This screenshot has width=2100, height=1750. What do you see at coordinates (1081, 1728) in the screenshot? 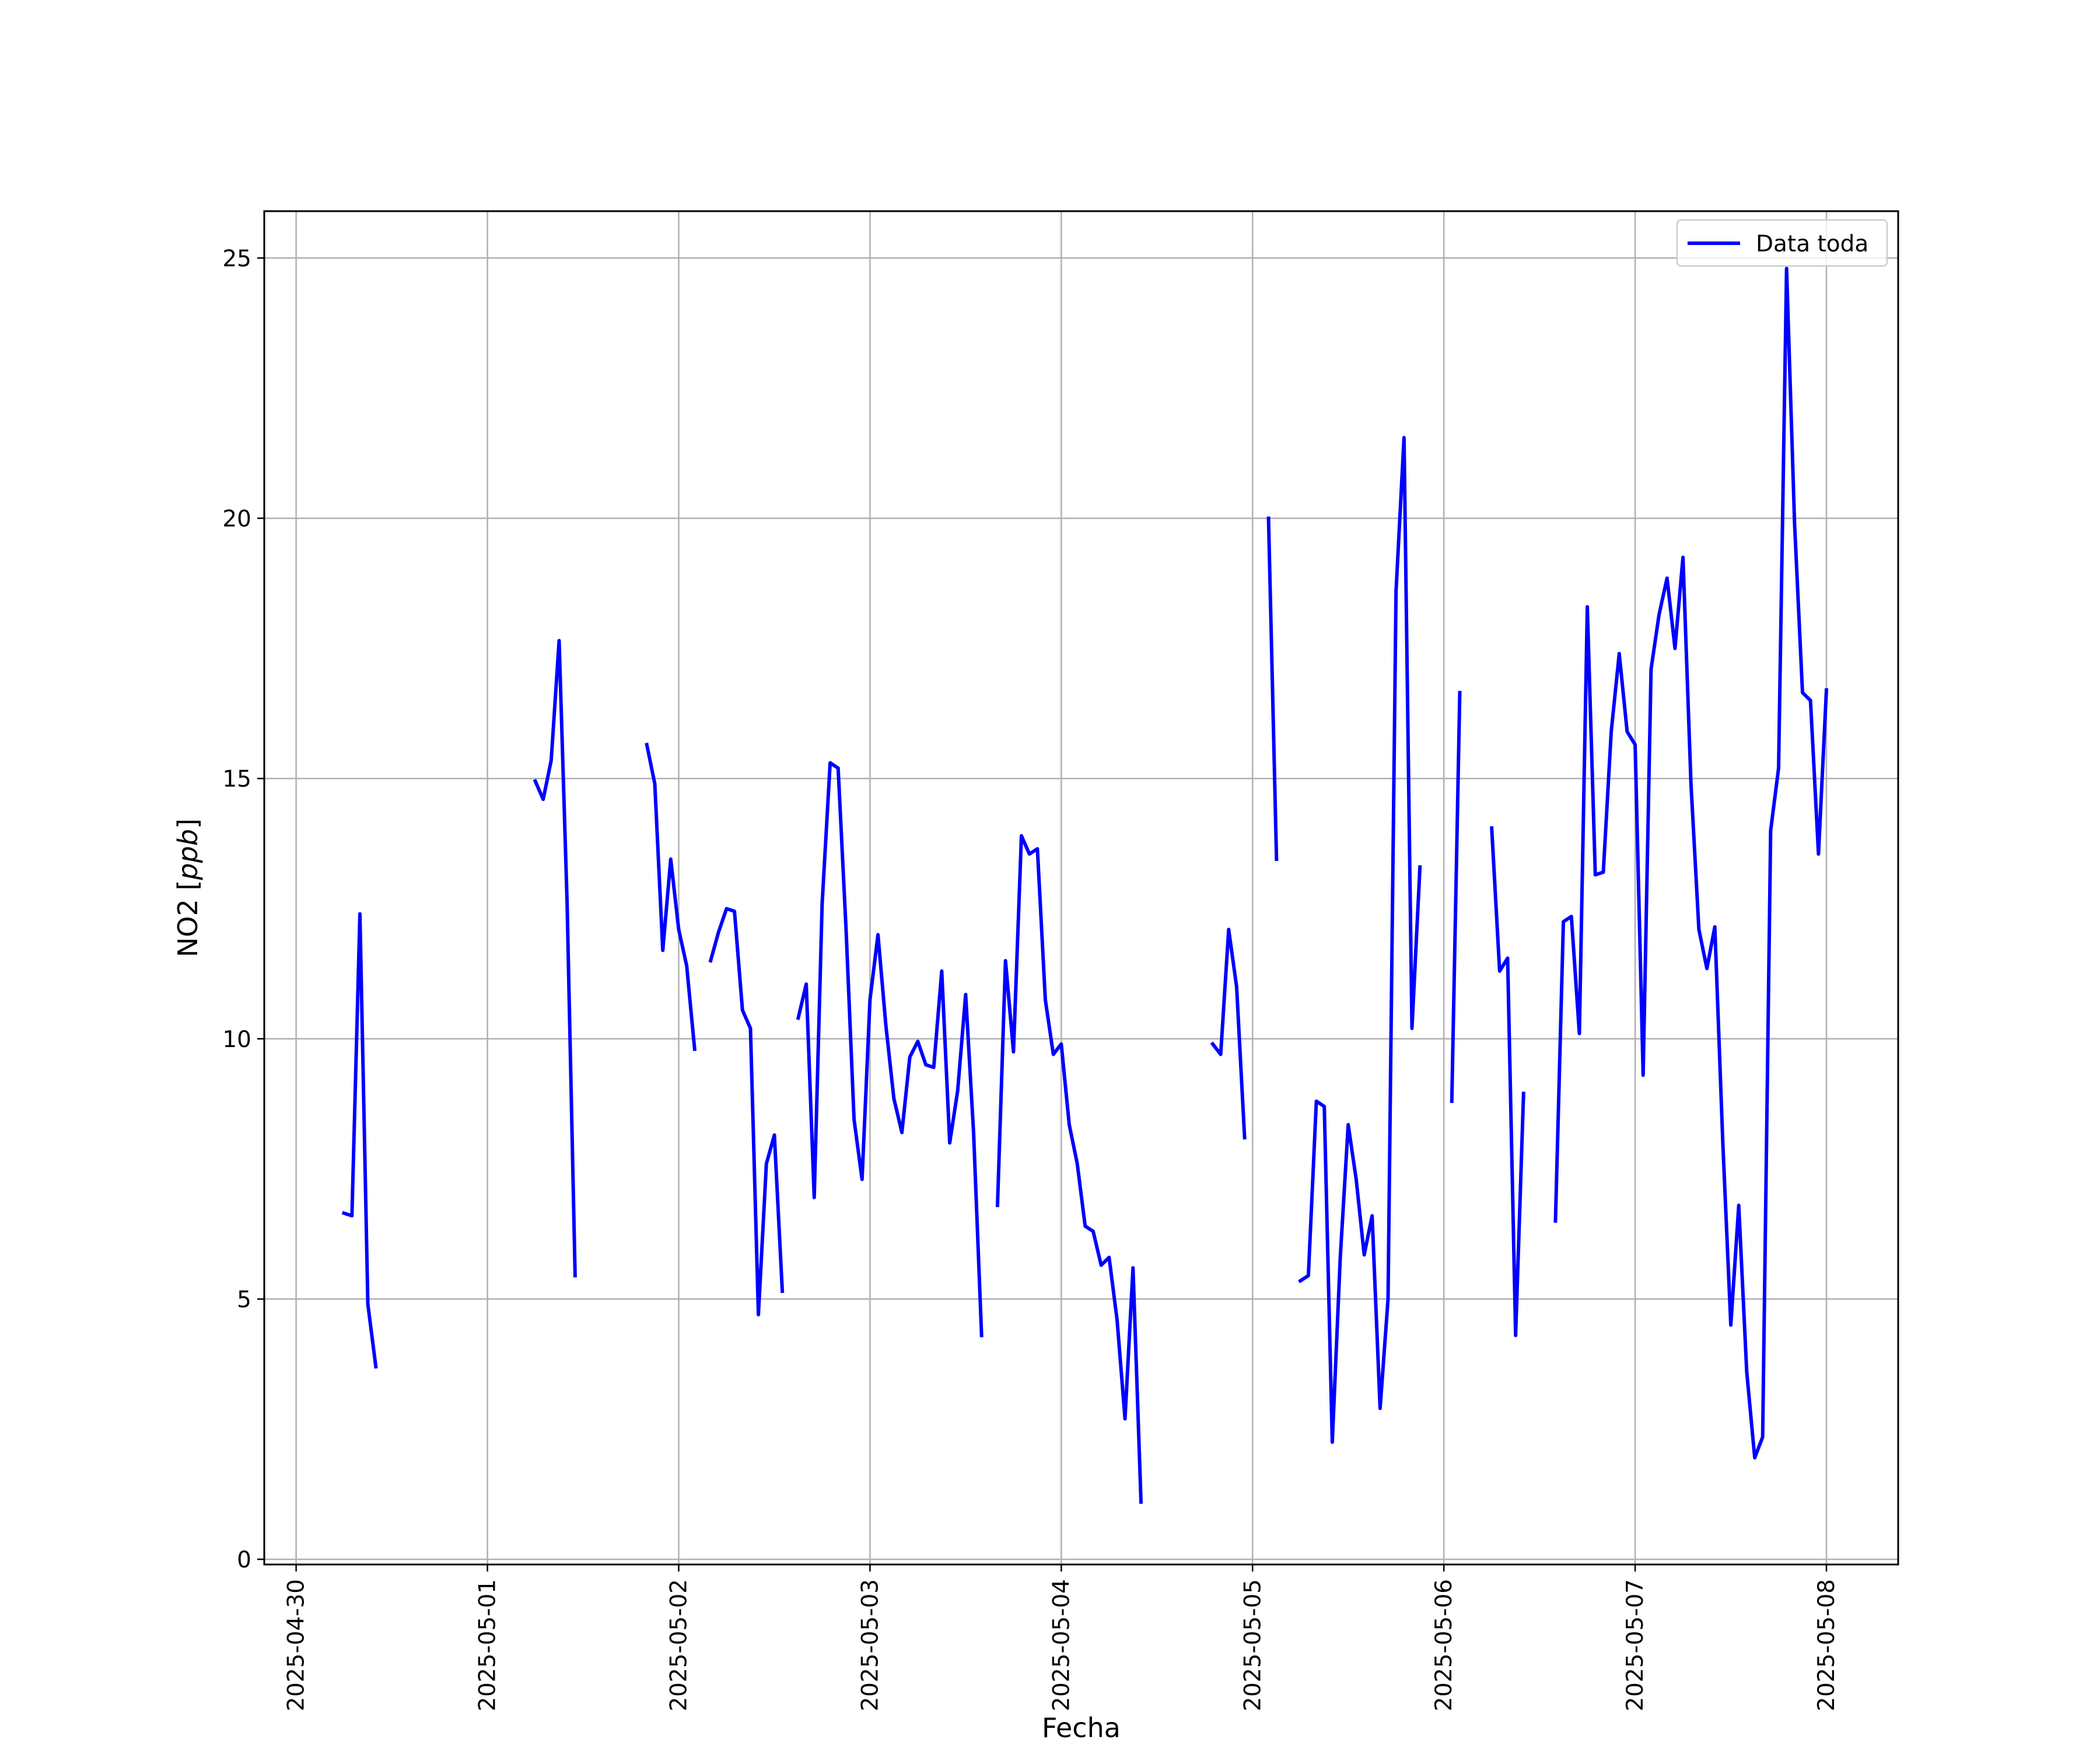
I see `x-axis-label: Fecha` at bounding box center [1081, 1728].